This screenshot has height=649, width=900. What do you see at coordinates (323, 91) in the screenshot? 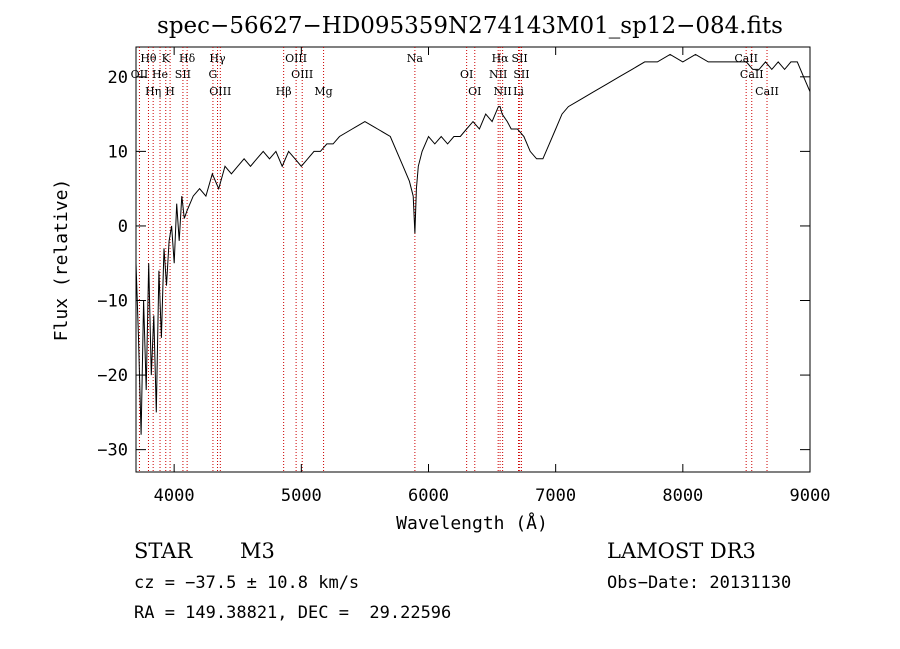
I see `spectral-line-label: Mg` at bounding box center [323, 91].